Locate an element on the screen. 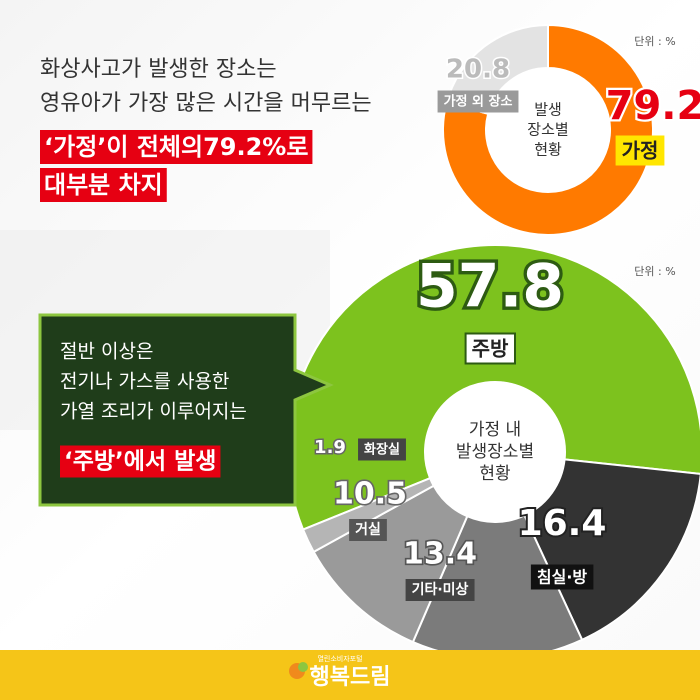  category-label-group: 주방 is located at coordinates (490, 348).